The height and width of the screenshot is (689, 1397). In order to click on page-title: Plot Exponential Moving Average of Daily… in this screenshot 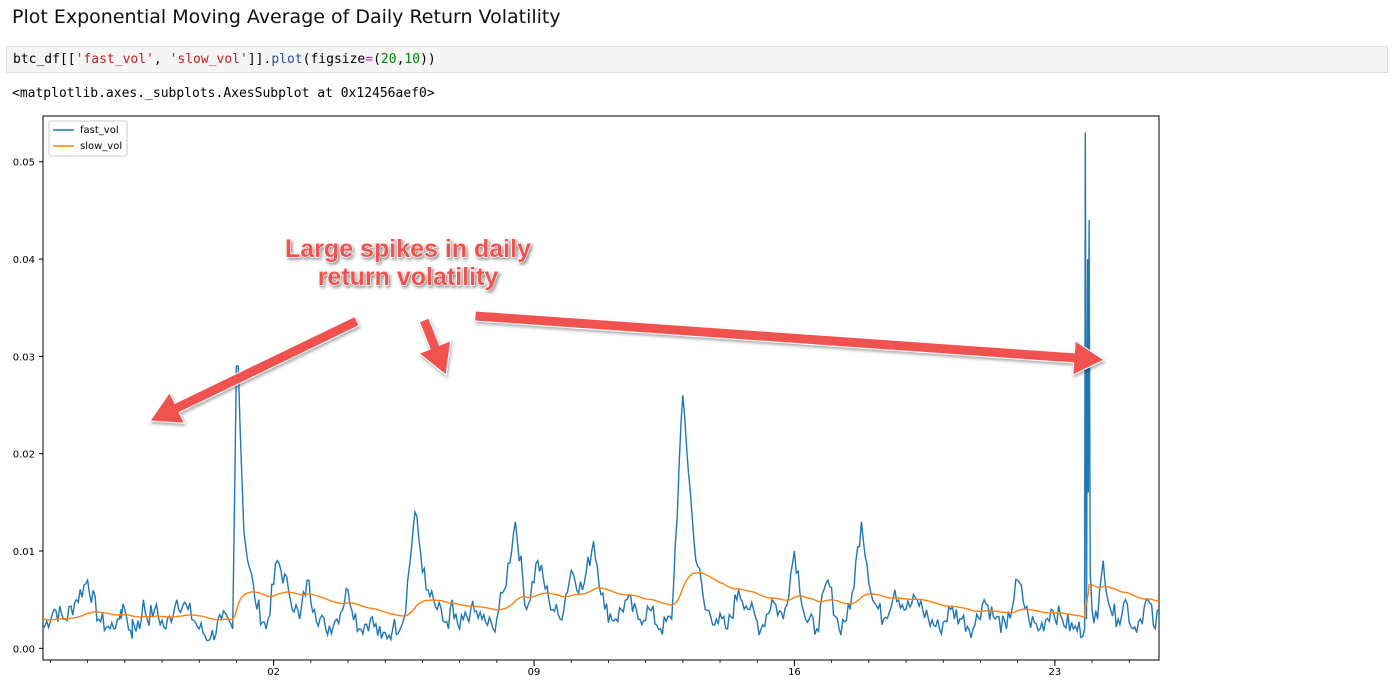, I will do `click(286, 17)`.